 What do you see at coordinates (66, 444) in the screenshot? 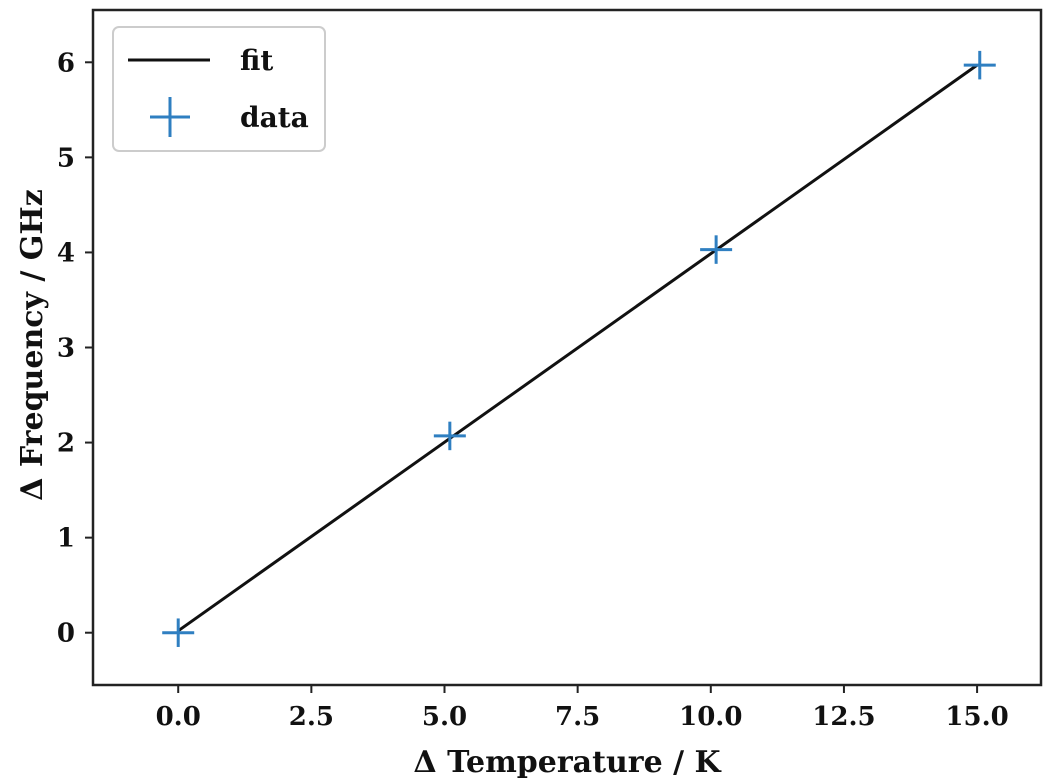
I see `y-tick-label: 2` at bounding box center [66, 444].